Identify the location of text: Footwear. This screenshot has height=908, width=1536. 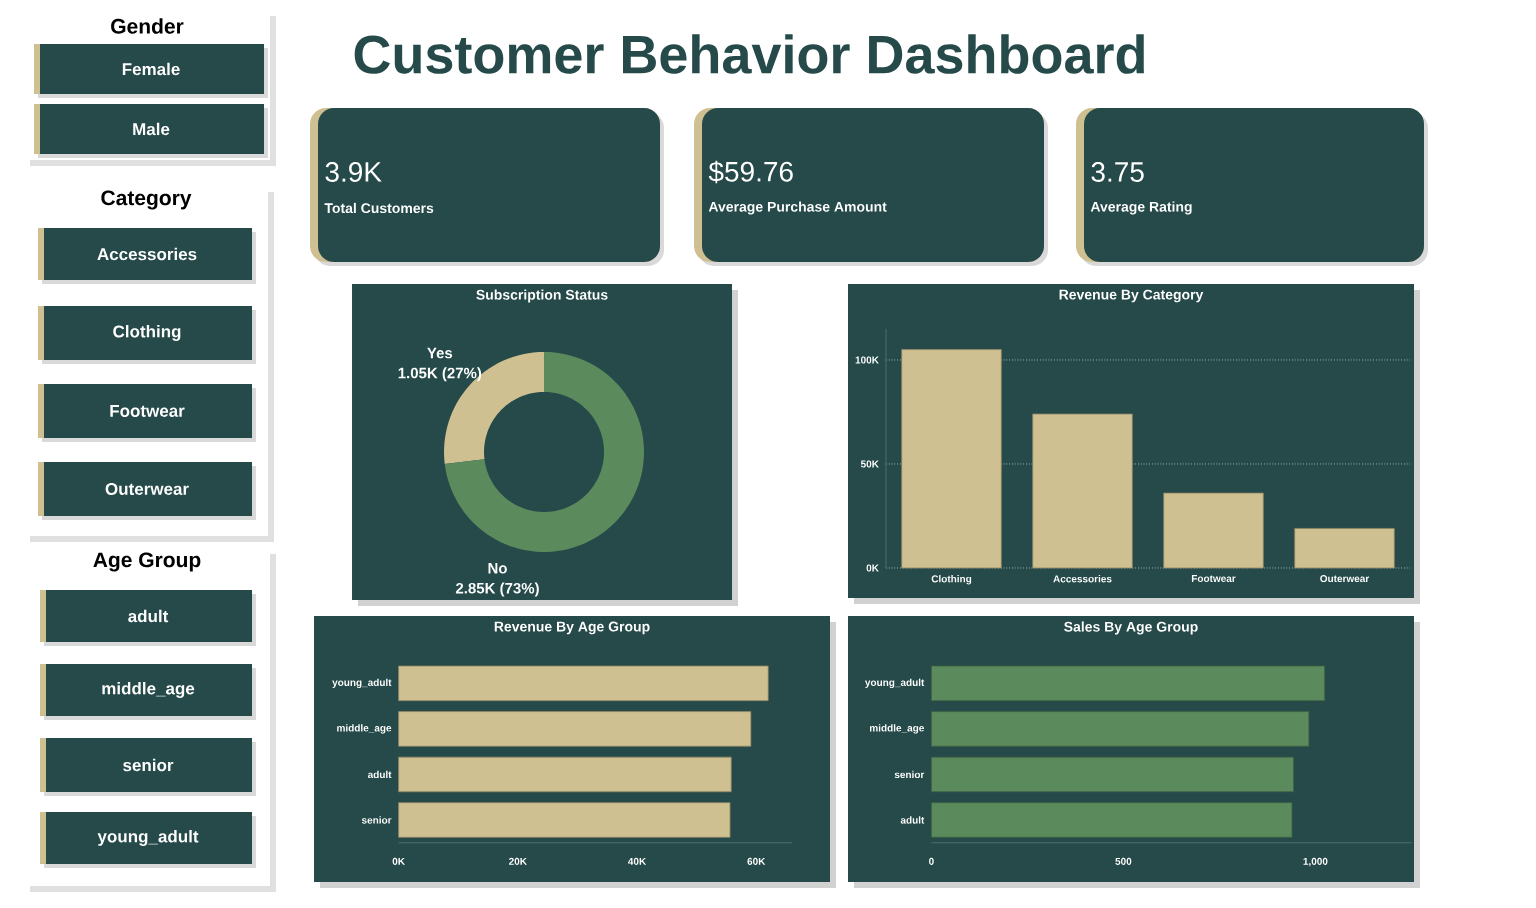
(147, 411).